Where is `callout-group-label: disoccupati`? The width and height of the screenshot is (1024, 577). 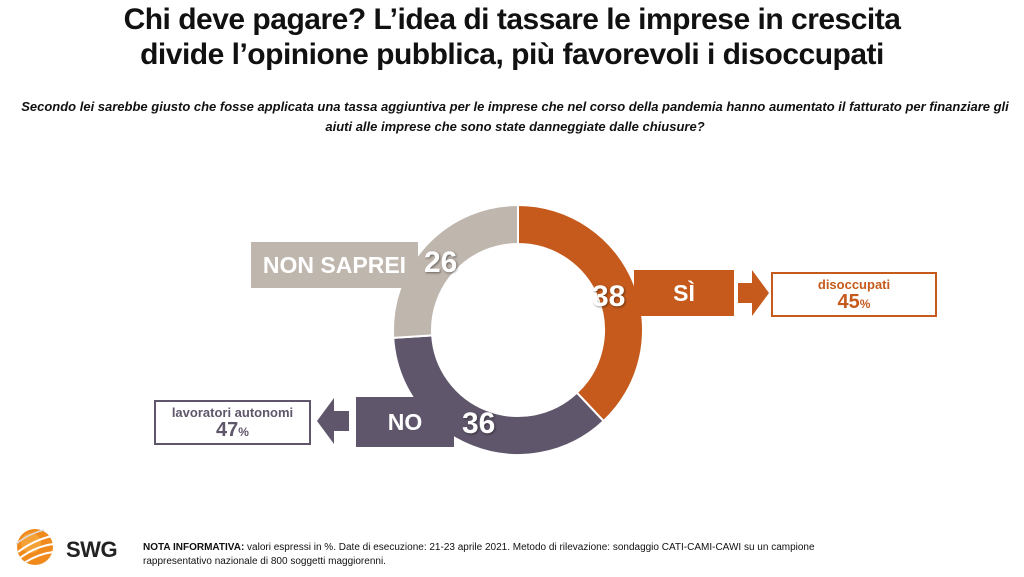
callout-group-label: disoccupati is located at coordinates (854, 284).